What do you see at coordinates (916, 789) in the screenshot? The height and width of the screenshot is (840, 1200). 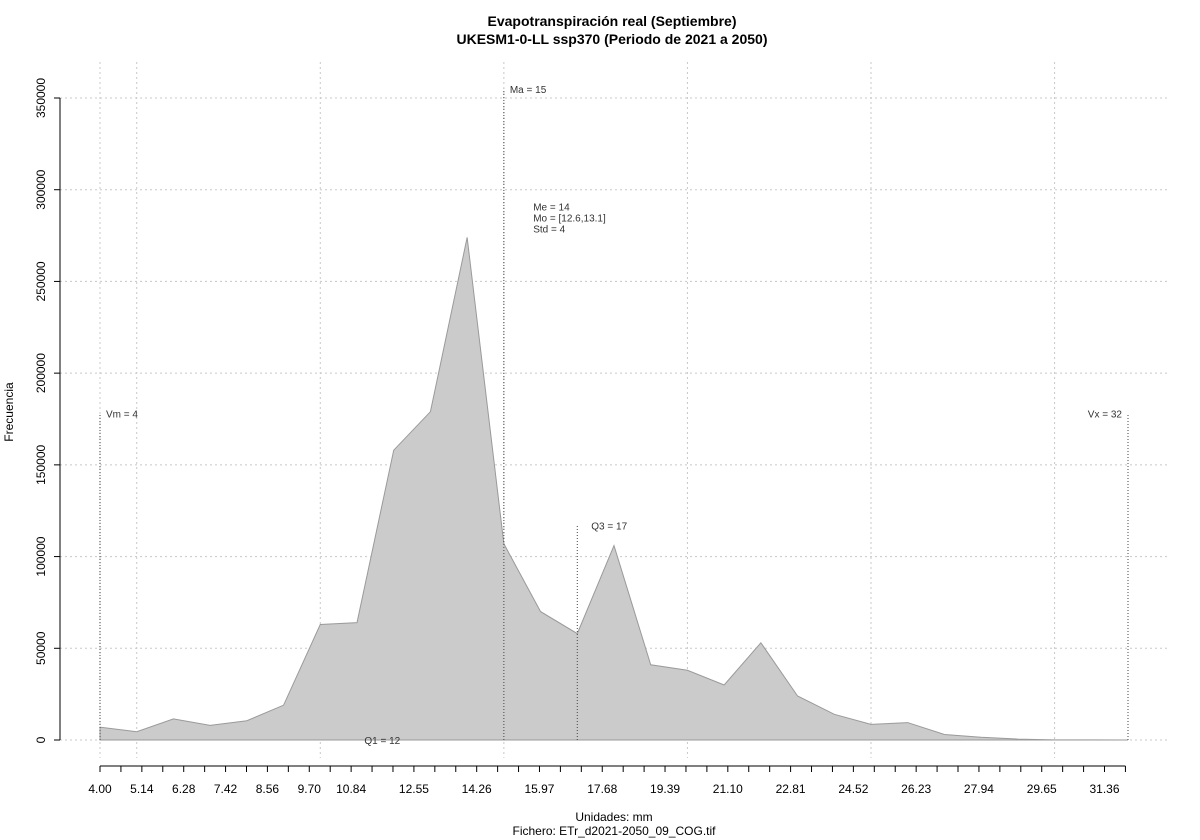 I see `x-tick-label: 26.23` at bounding box center [916, 789].